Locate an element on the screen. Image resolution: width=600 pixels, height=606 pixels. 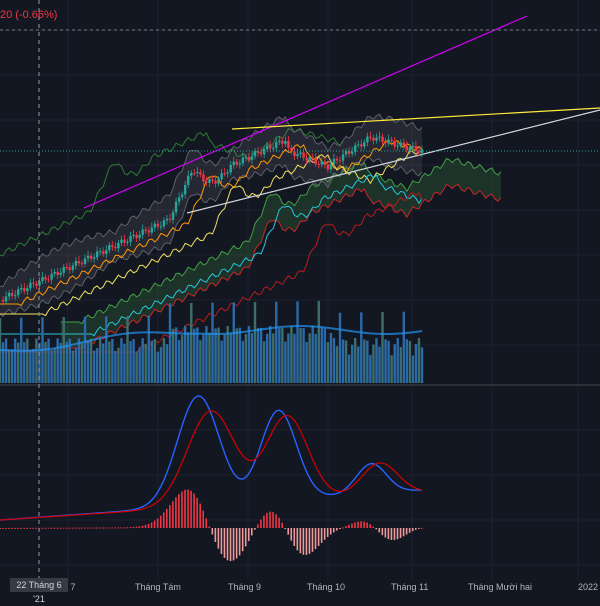
price-change-label: 20 (-0.66%) is located at coordinates (29, 15).